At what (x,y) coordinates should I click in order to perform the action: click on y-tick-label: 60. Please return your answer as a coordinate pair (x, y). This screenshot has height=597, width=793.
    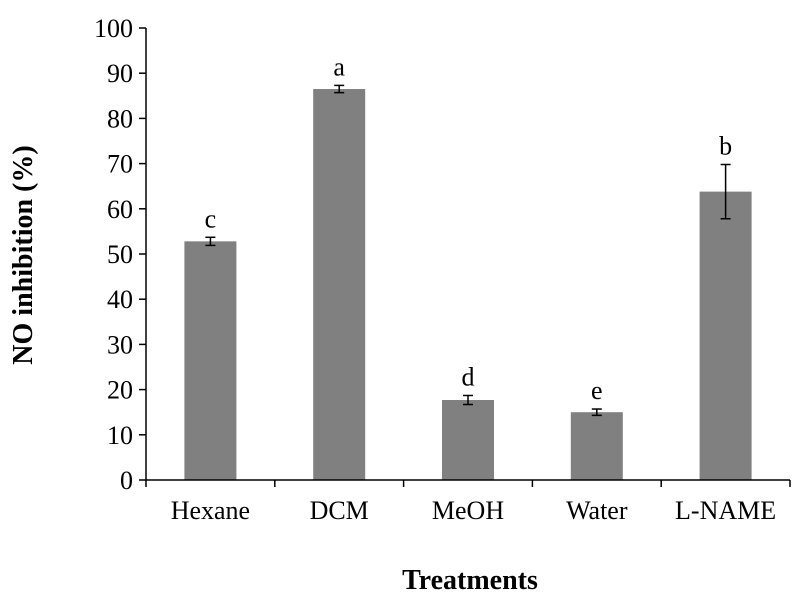
    Looking at the image, I should click on (120, 209).